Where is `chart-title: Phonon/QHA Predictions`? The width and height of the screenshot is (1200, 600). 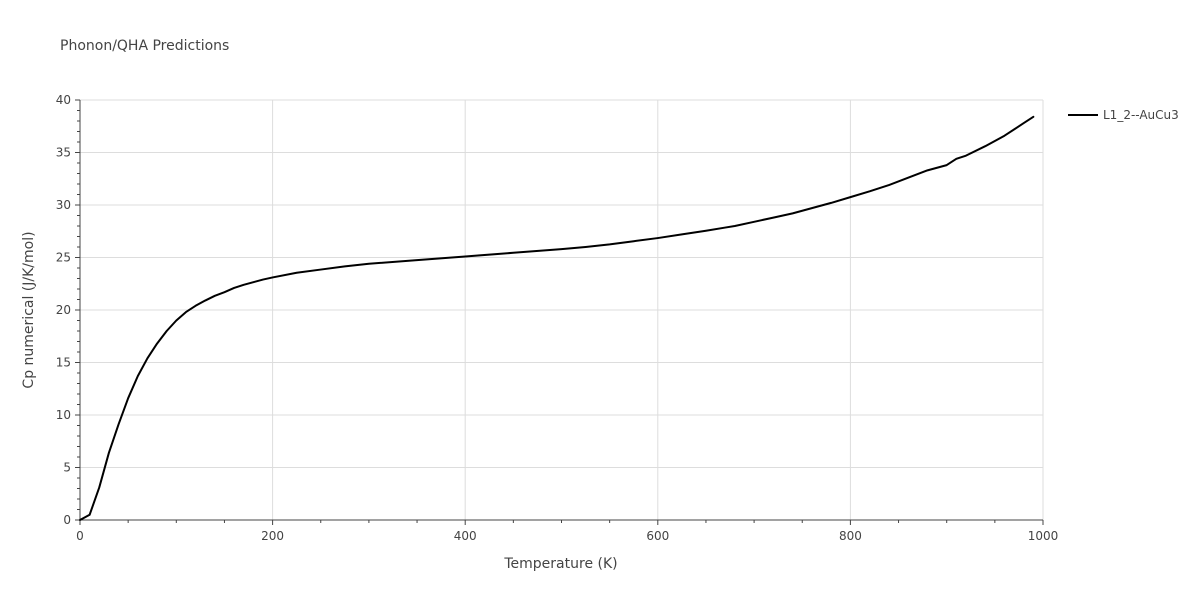
chart-title: Phonon/QHA Predictions is located at coordinates (144, 46).